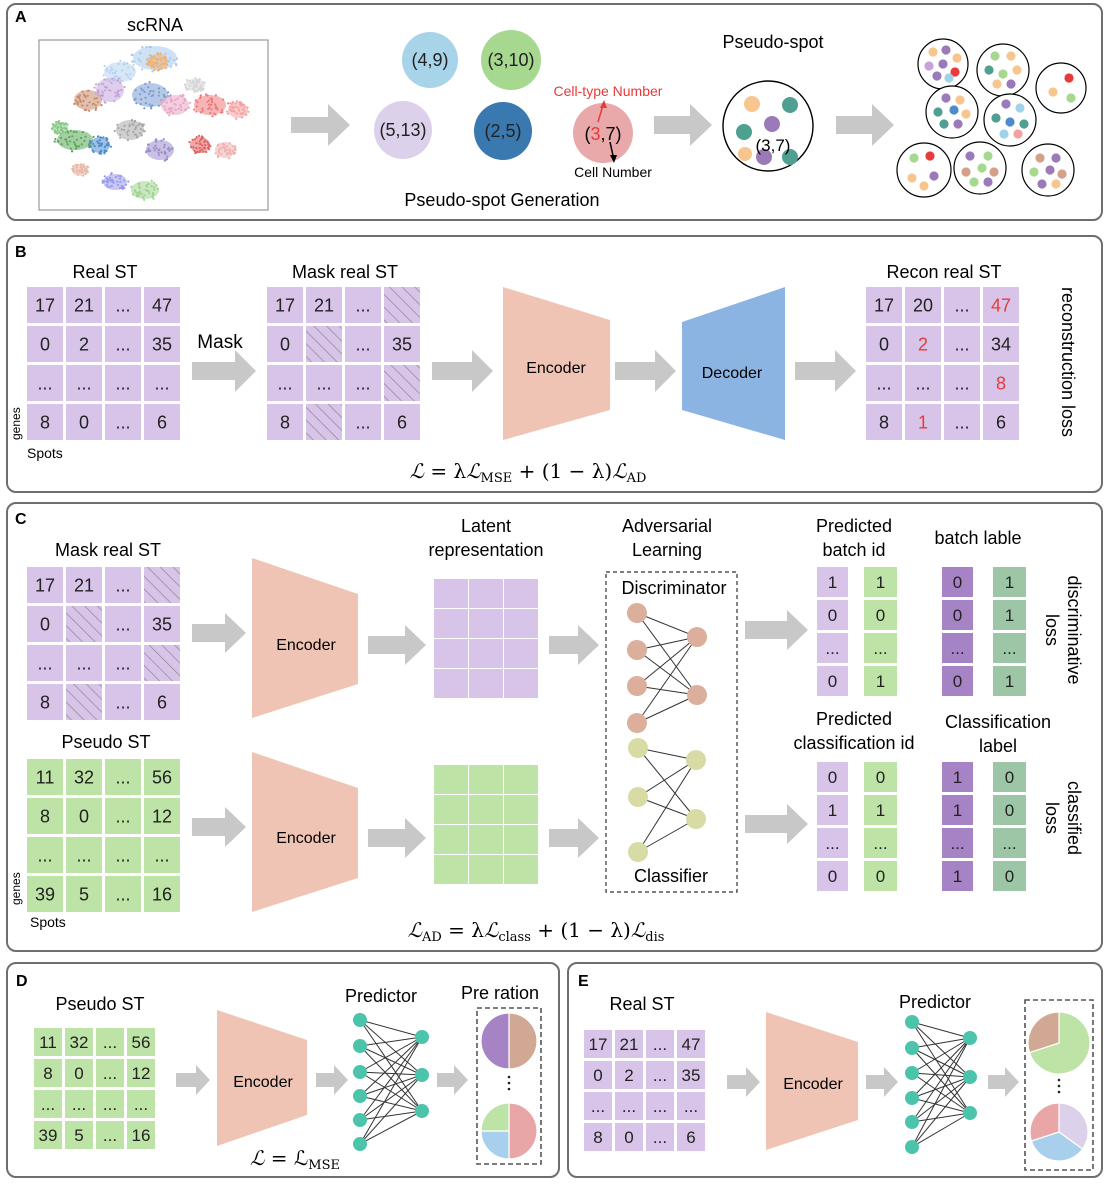 This screenshot has height=1185, width=1105. I want to click on matrix-cell-value: 12, so click(141, 1073).